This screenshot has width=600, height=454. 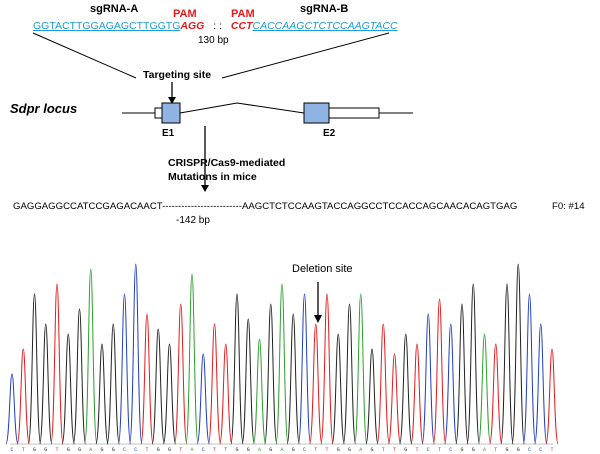 I want to click on crispr-label-line1: CRISPR/Cas9-mediated, so click(x=227, y=163).